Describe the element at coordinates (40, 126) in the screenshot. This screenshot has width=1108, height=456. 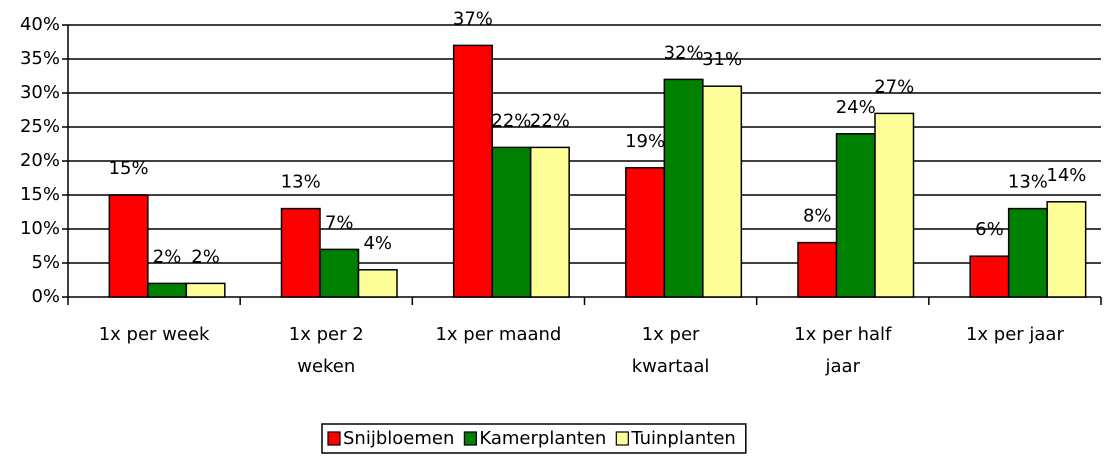
I see `y-tick-label: 25%` at that location.